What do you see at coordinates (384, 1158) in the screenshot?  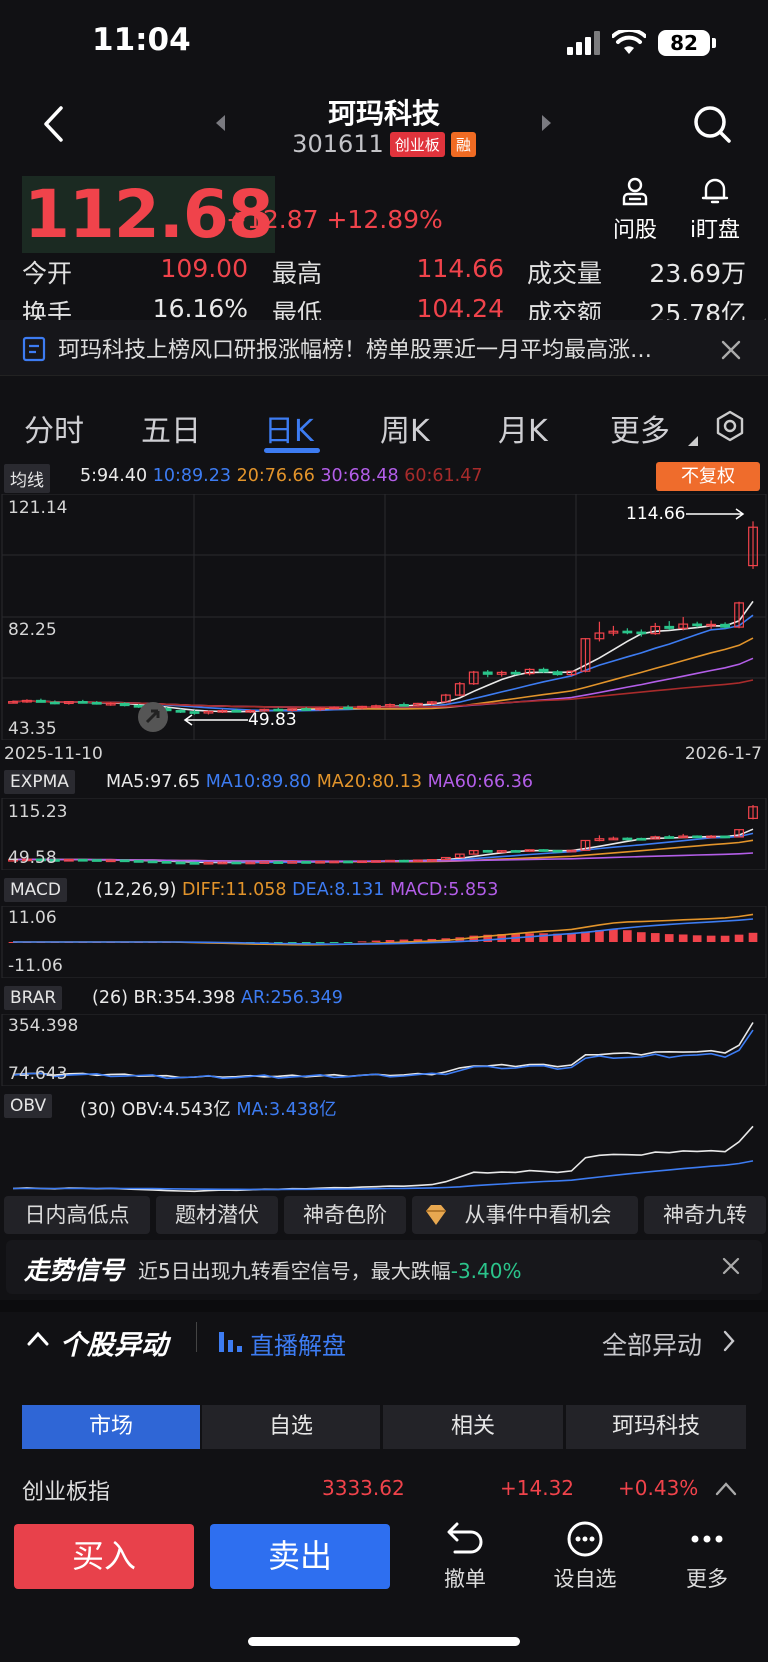 I see `obv-chart` at bounding box center [384, 1158].